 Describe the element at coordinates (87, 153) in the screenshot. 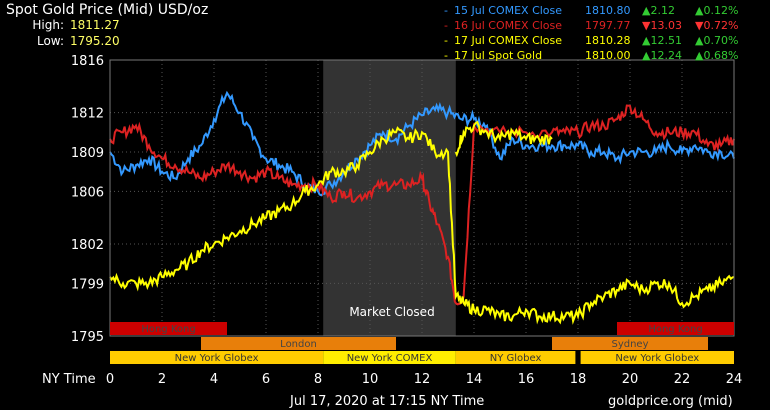

I see `y-tick-label: 1809` at that location.